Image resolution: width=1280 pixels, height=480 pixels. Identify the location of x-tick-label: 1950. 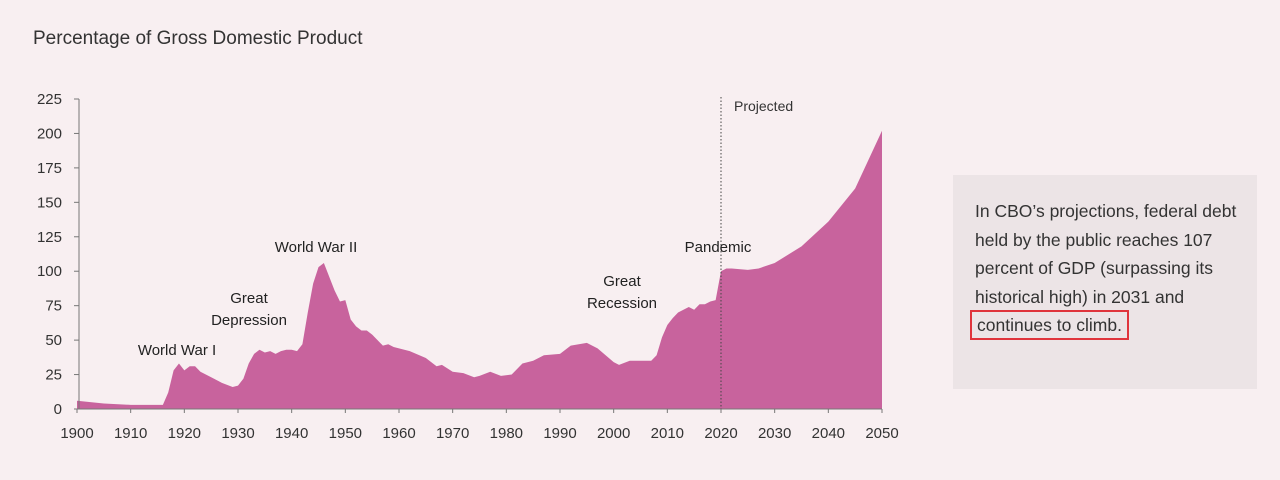
(345, 433).